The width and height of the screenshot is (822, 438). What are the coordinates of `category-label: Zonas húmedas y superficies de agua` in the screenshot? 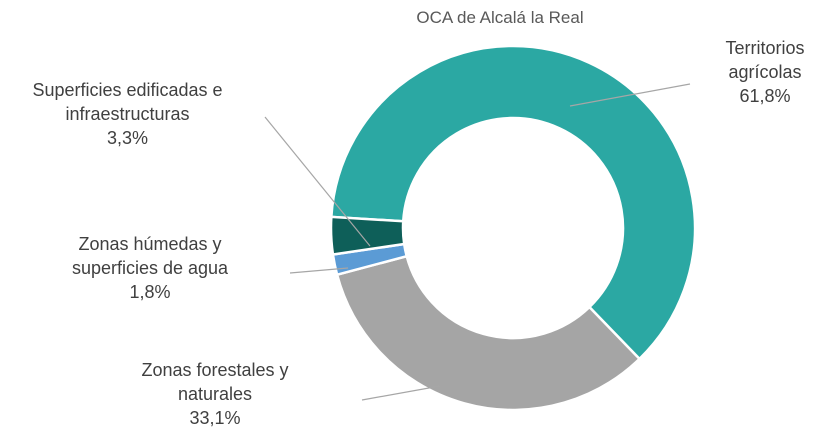 It's located at (150, 256).